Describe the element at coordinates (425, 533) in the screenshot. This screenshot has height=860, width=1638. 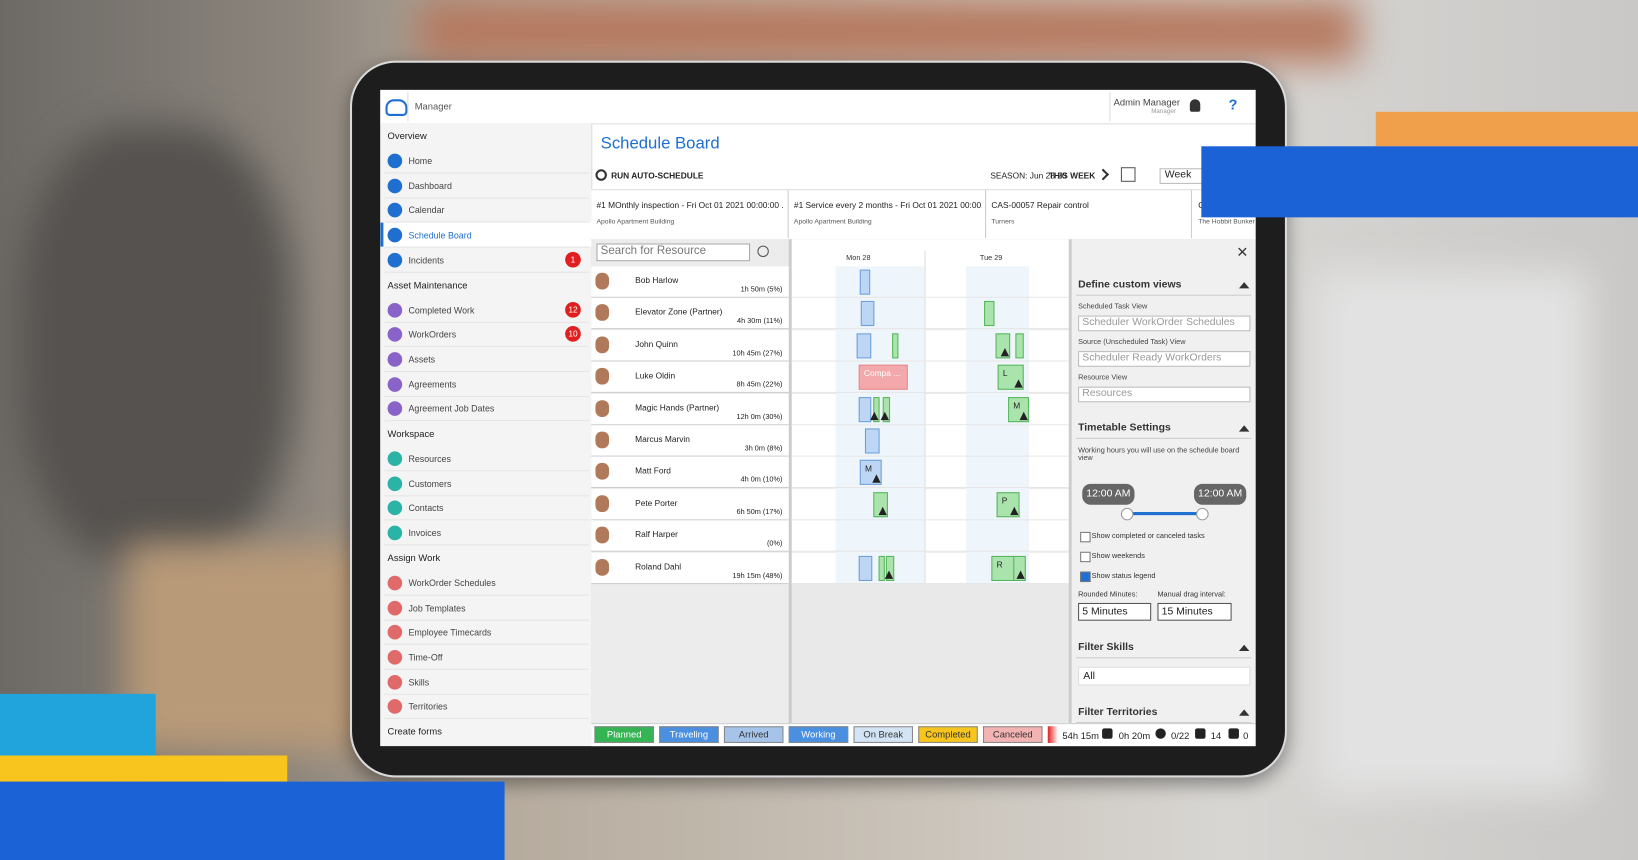
I see `menu-item: Invoices` at that location.